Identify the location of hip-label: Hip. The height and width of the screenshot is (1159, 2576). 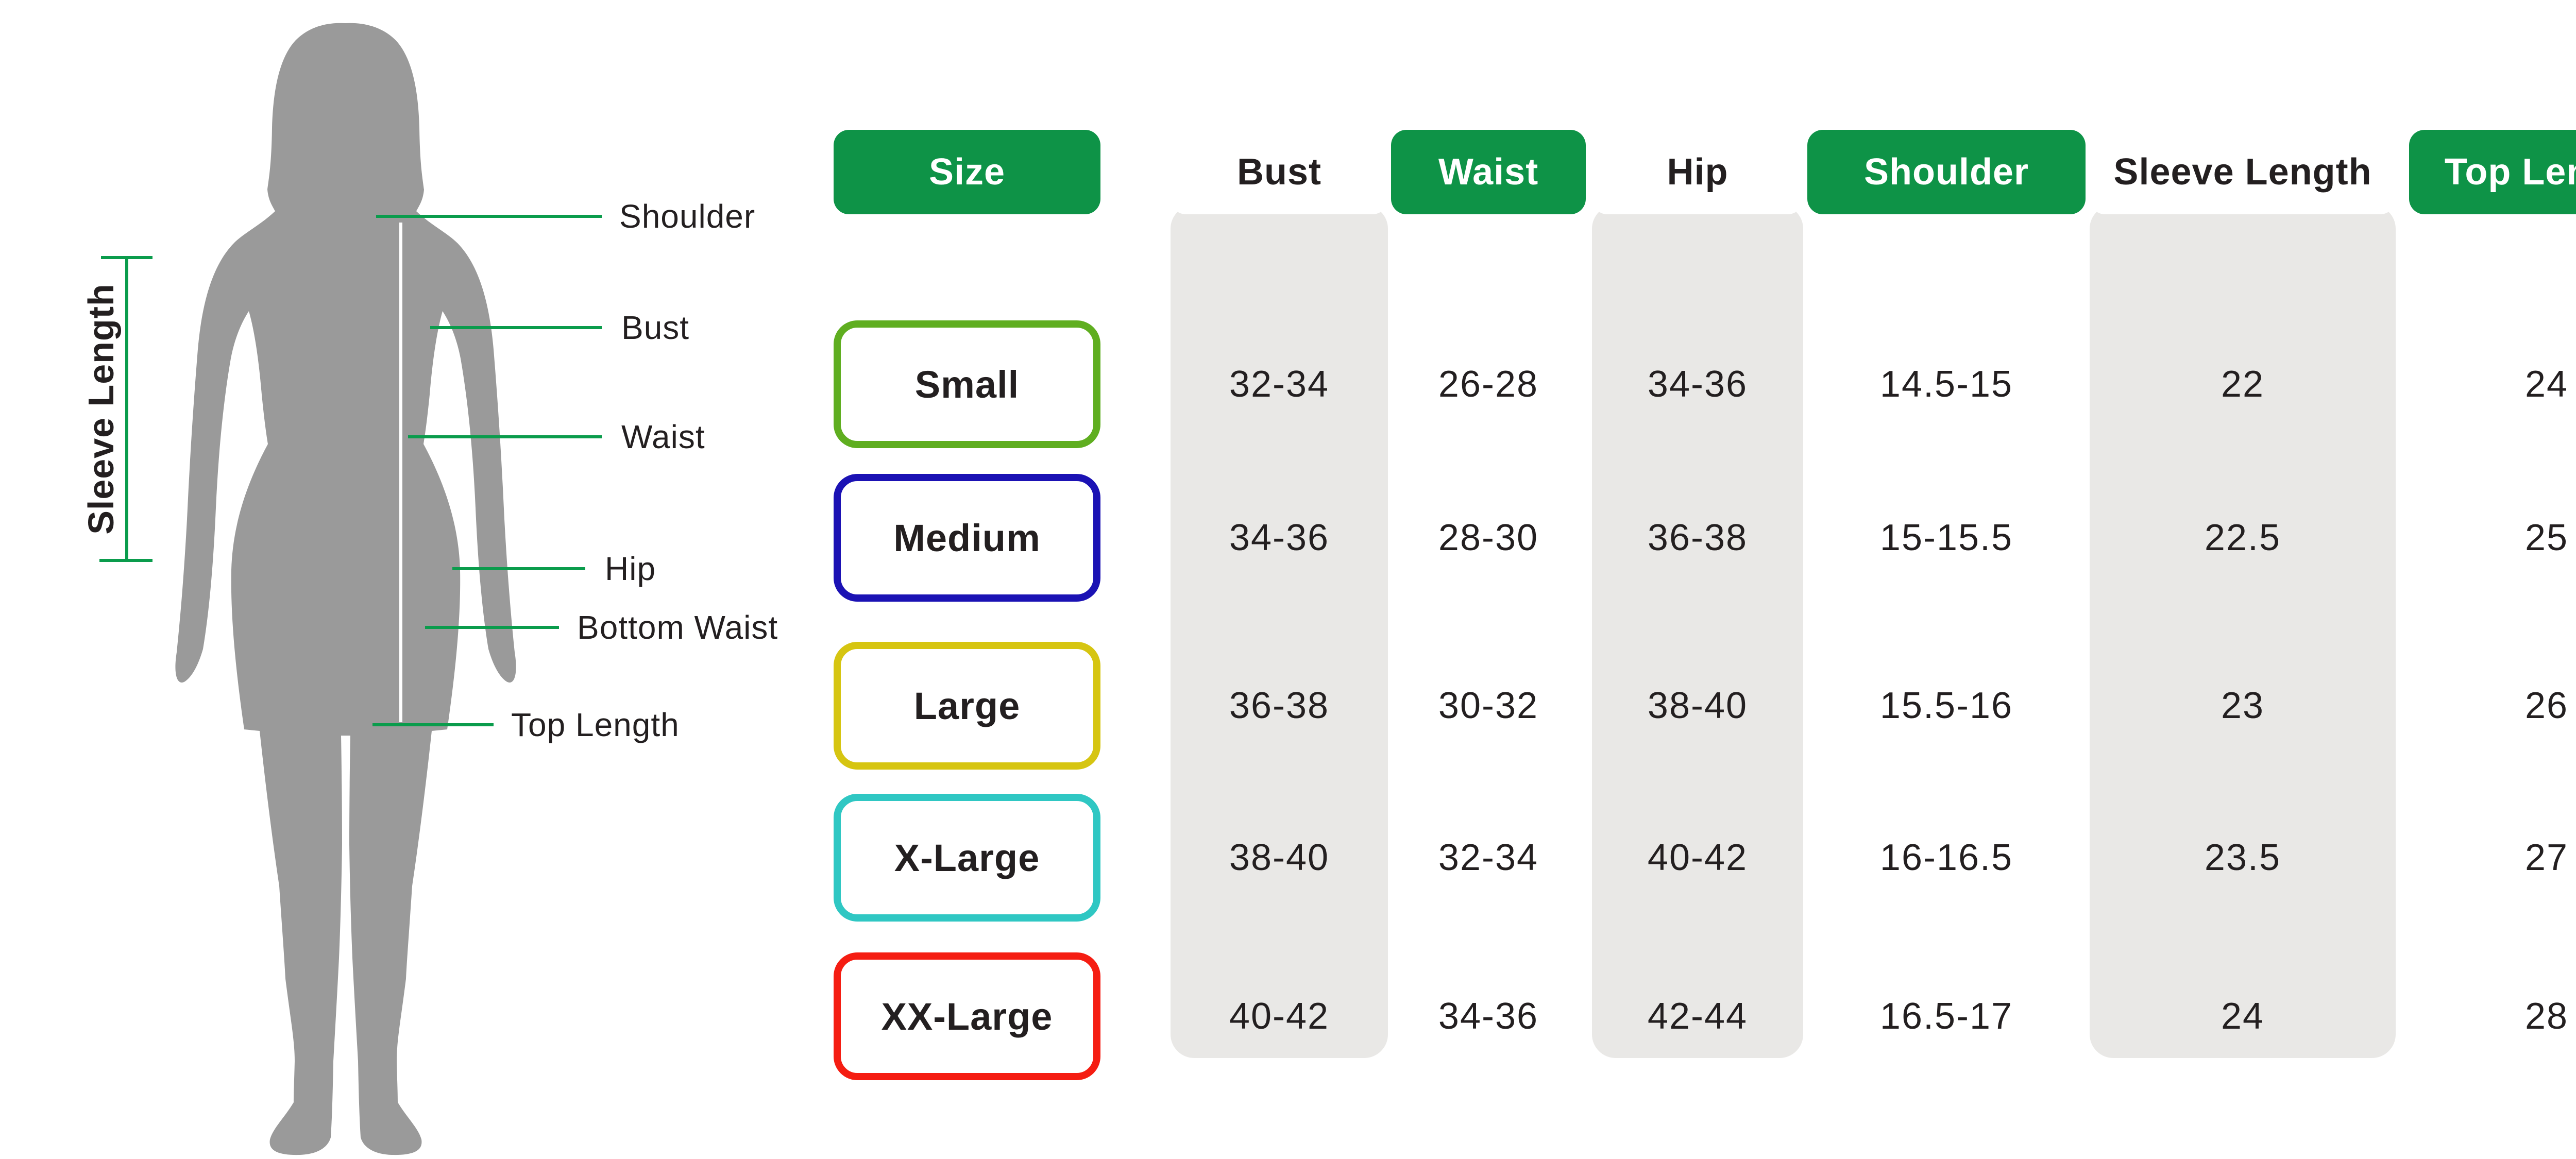
(630, 568).